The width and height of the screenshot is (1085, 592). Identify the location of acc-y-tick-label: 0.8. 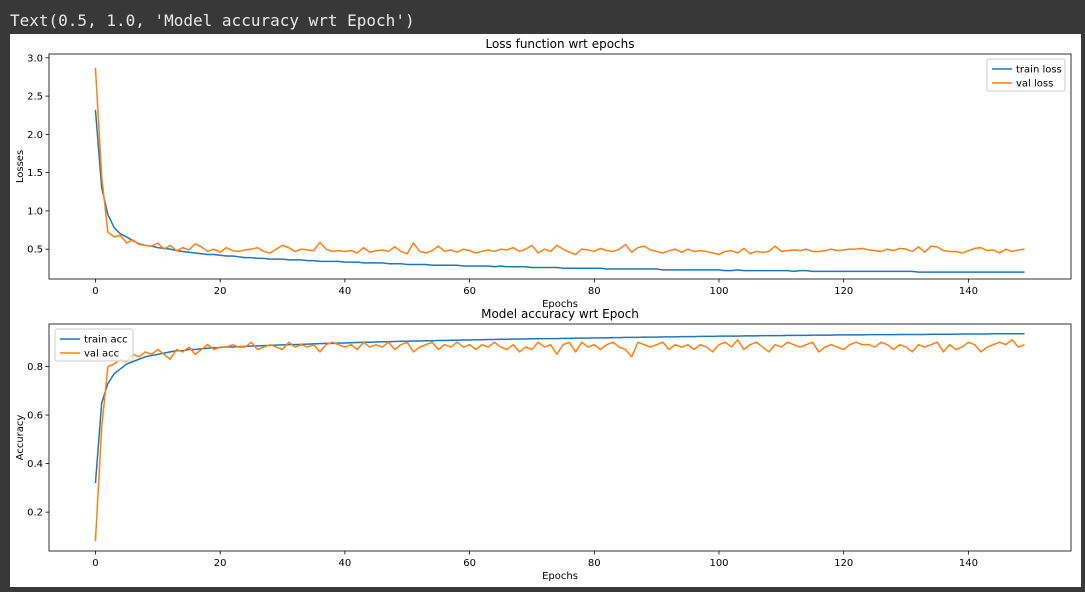
(35, 367).